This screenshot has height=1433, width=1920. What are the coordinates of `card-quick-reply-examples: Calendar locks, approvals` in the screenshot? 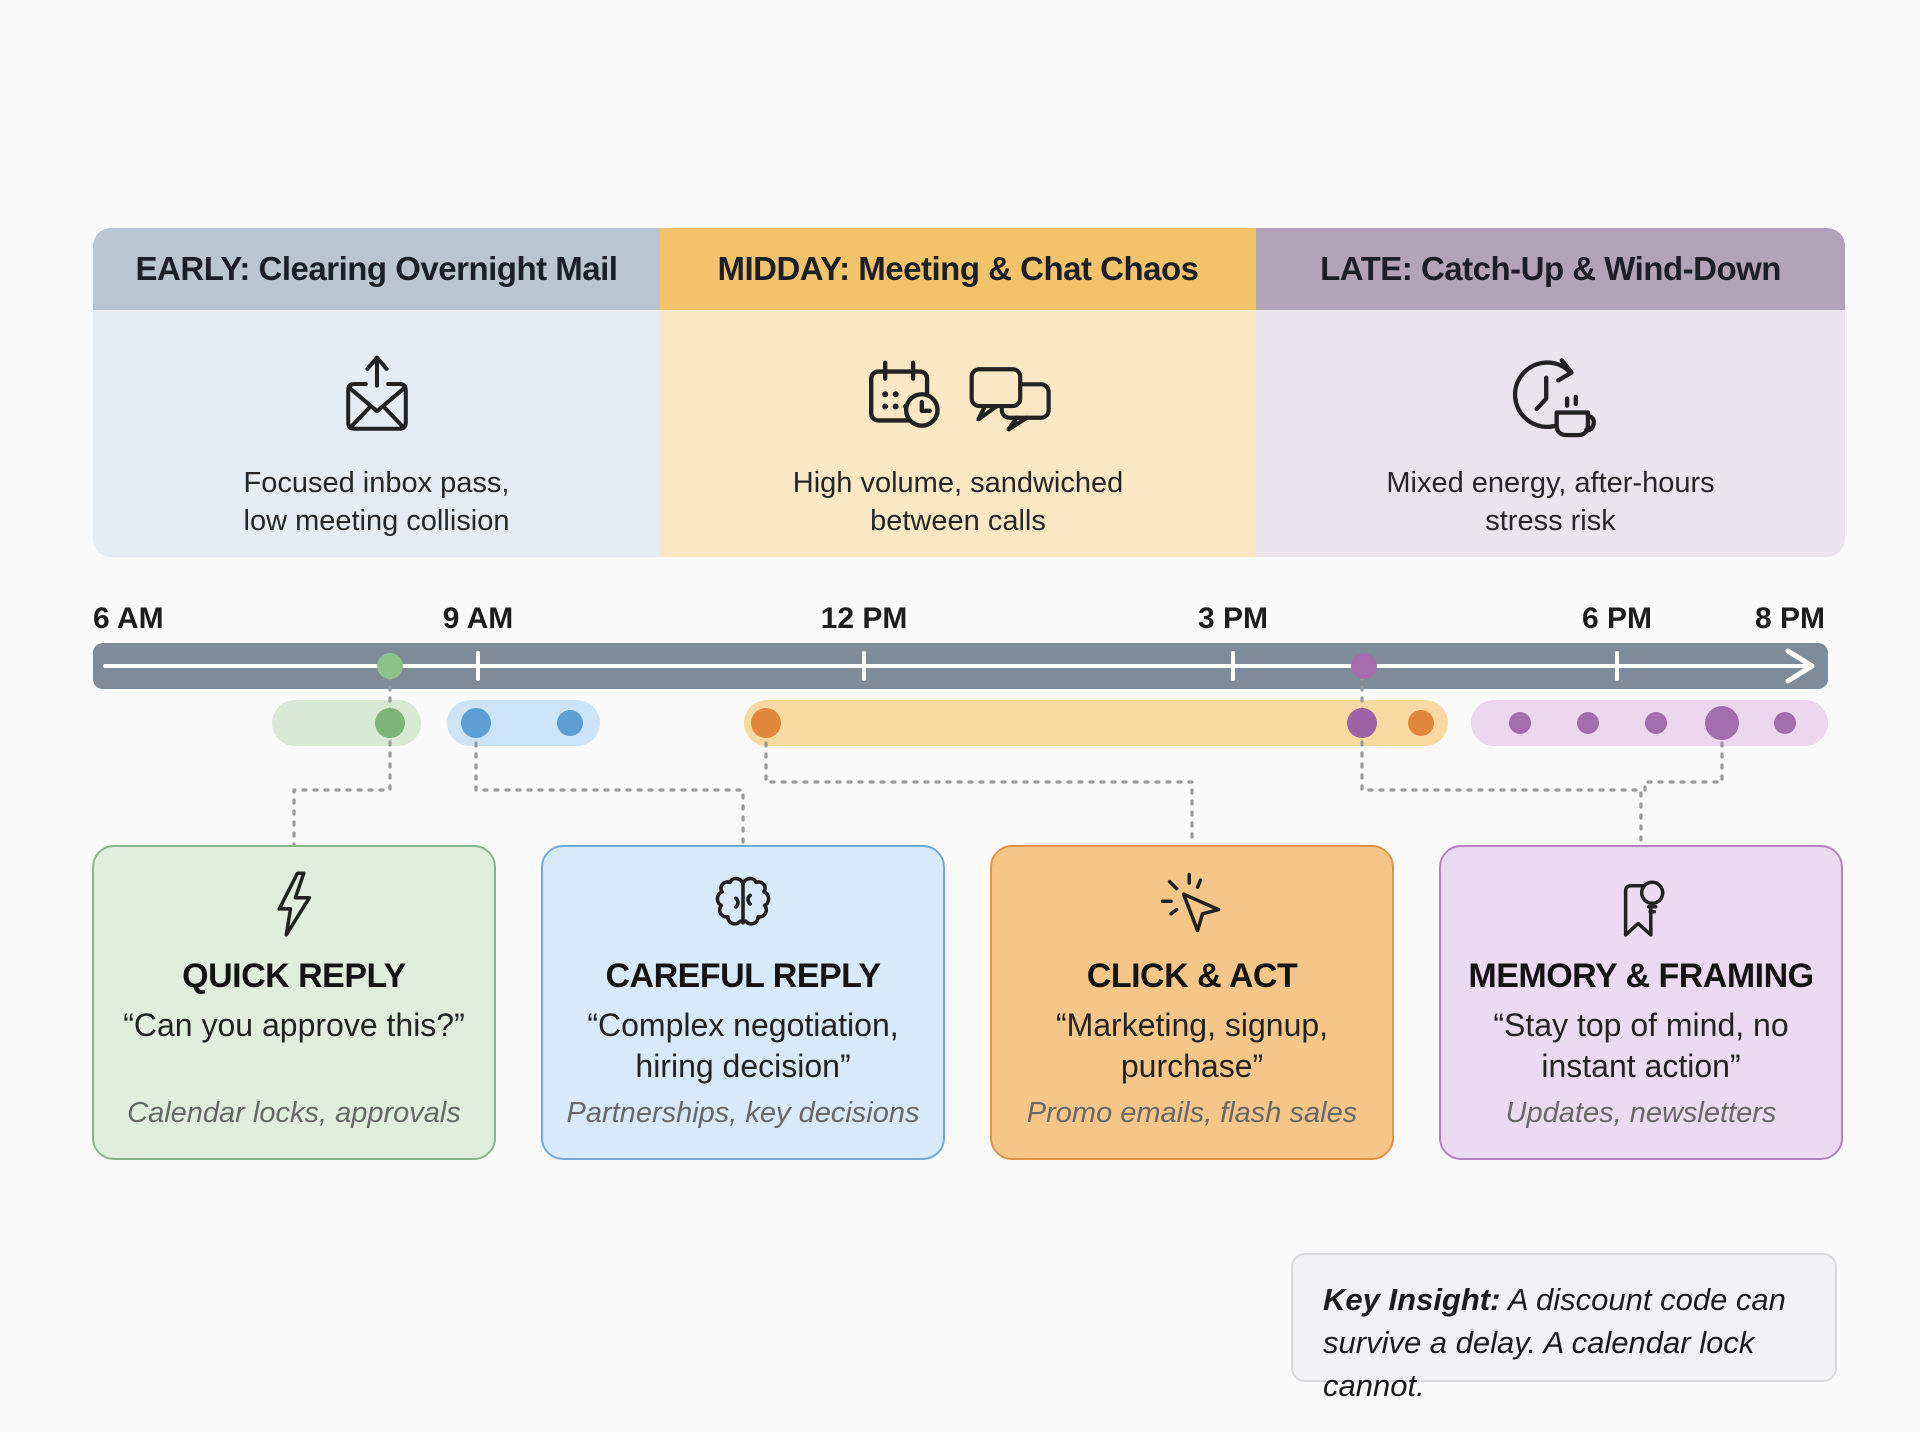 It's located at (294, 1113).